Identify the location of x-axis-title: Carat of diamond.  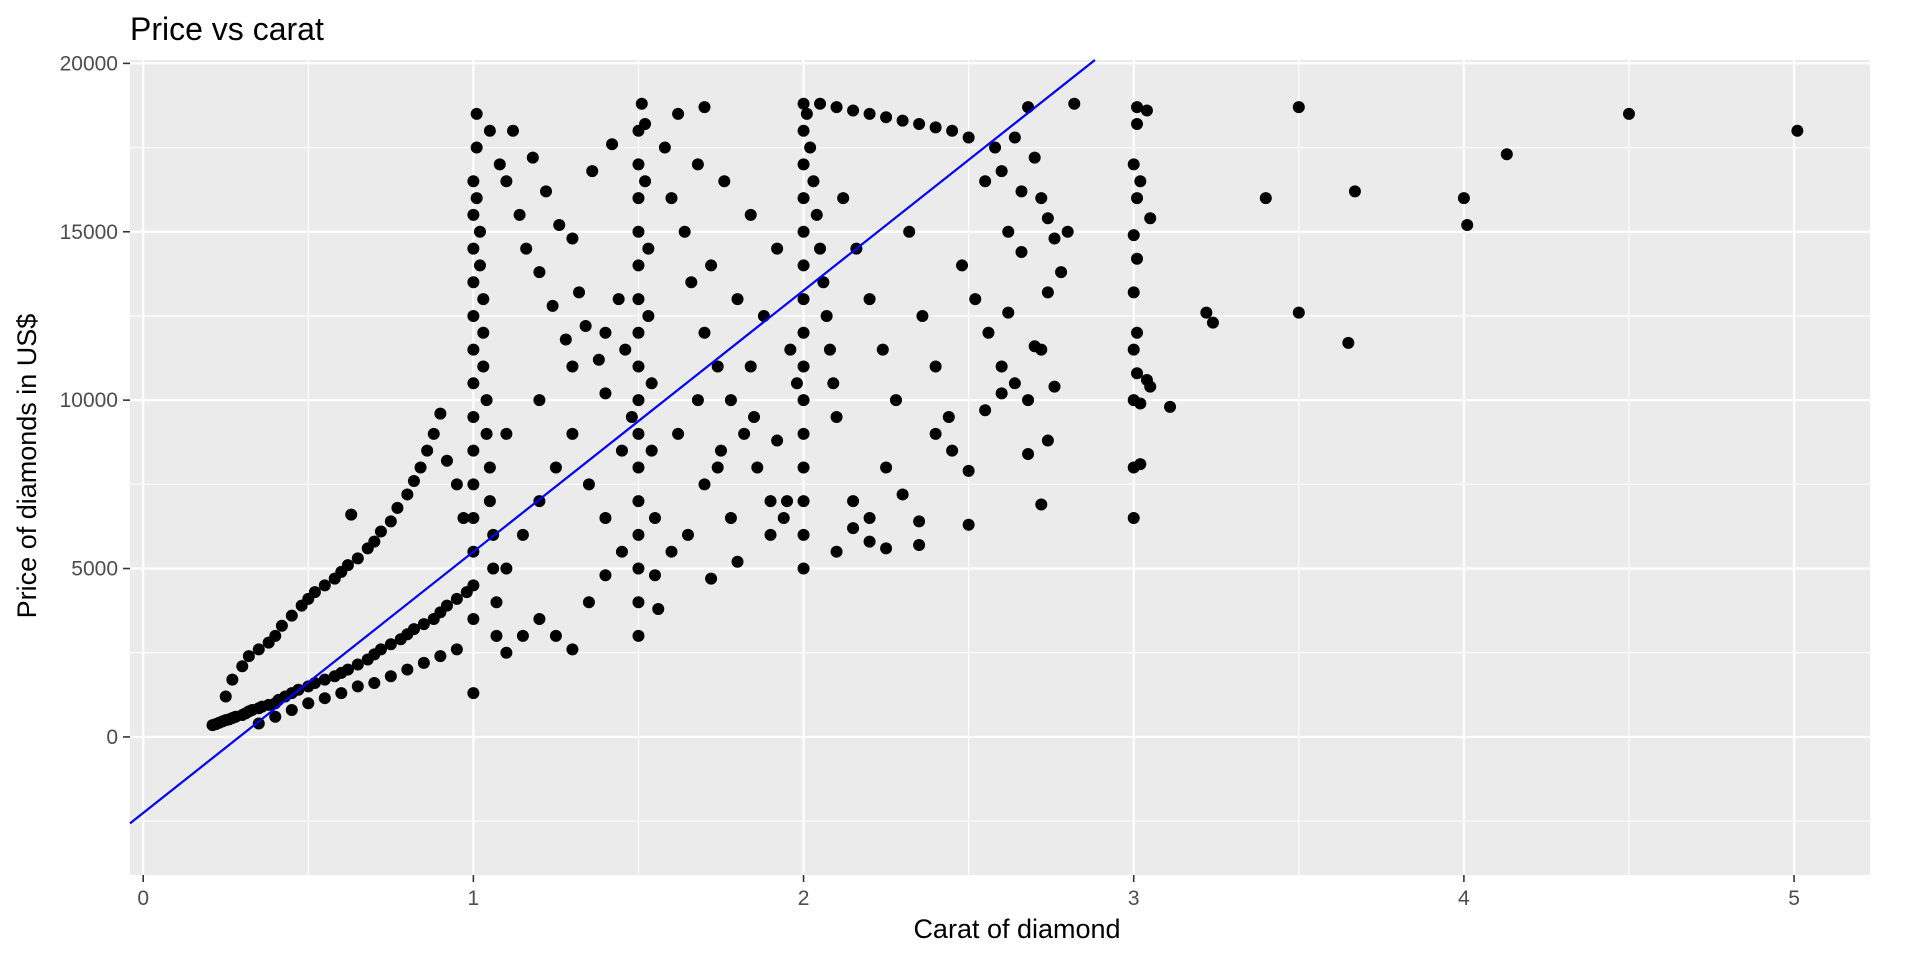
(1016, 929).